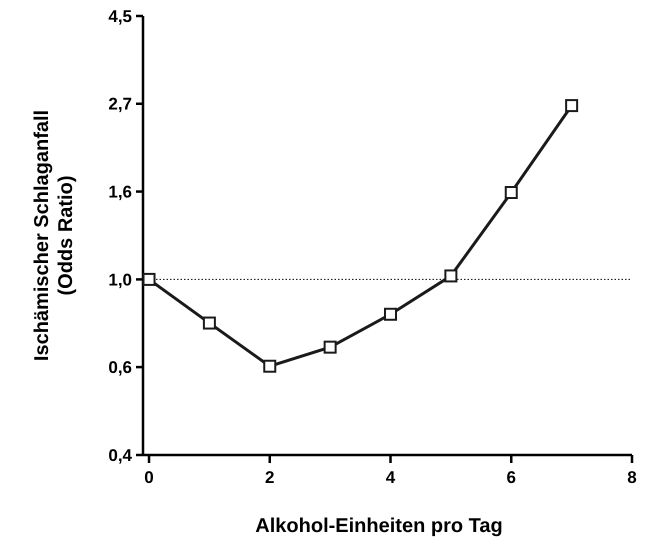 This screenshot has height=542, width=655. Describe the element at coordinates (120, 280) in the screenshot. I see `y-tick-label: 1,0` at that location.